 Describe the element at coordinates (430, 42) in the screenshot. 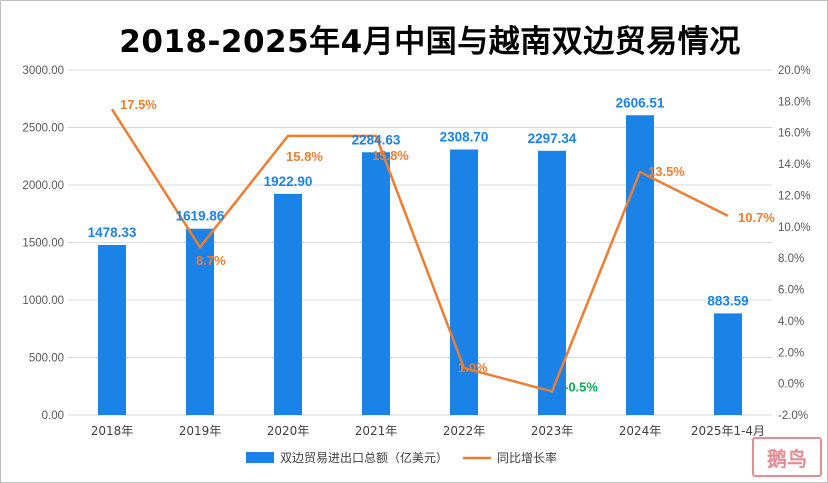

I see `chart-title: 2018-2025年4月中国与越南双边贸易情况` at that location.